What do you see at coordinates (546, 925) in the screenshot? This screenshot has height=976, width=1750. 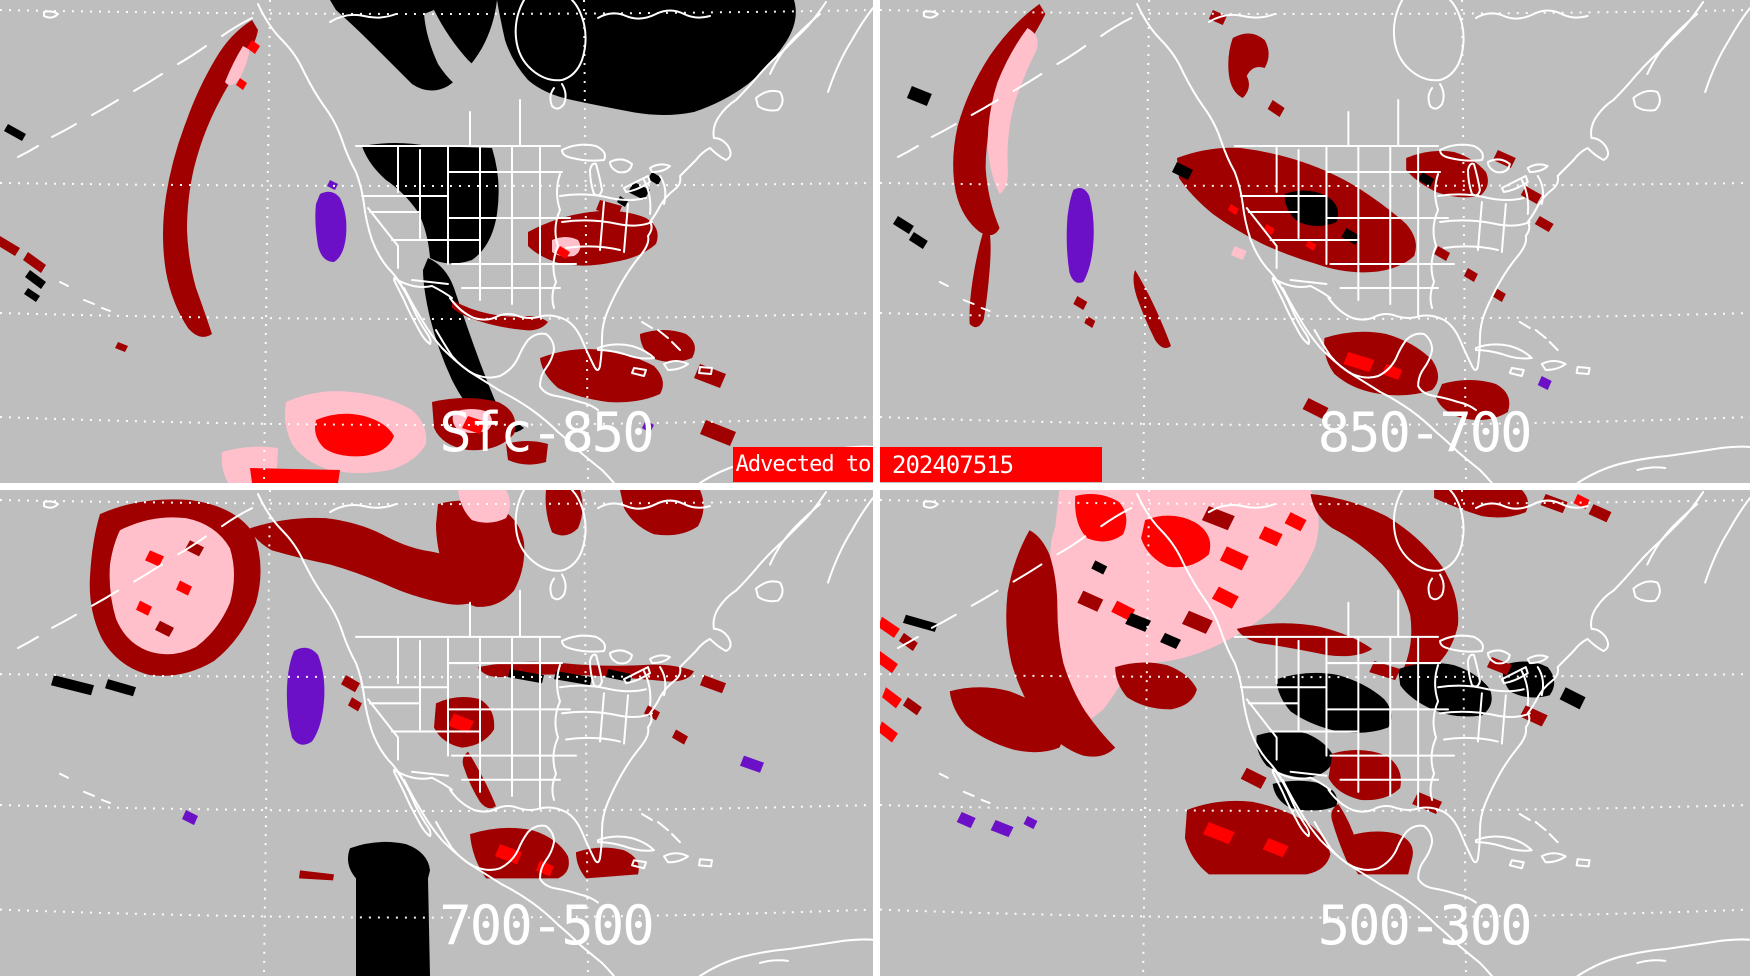 I see `panel-label-700-500: 700-500` at bounding box center [546, 925].